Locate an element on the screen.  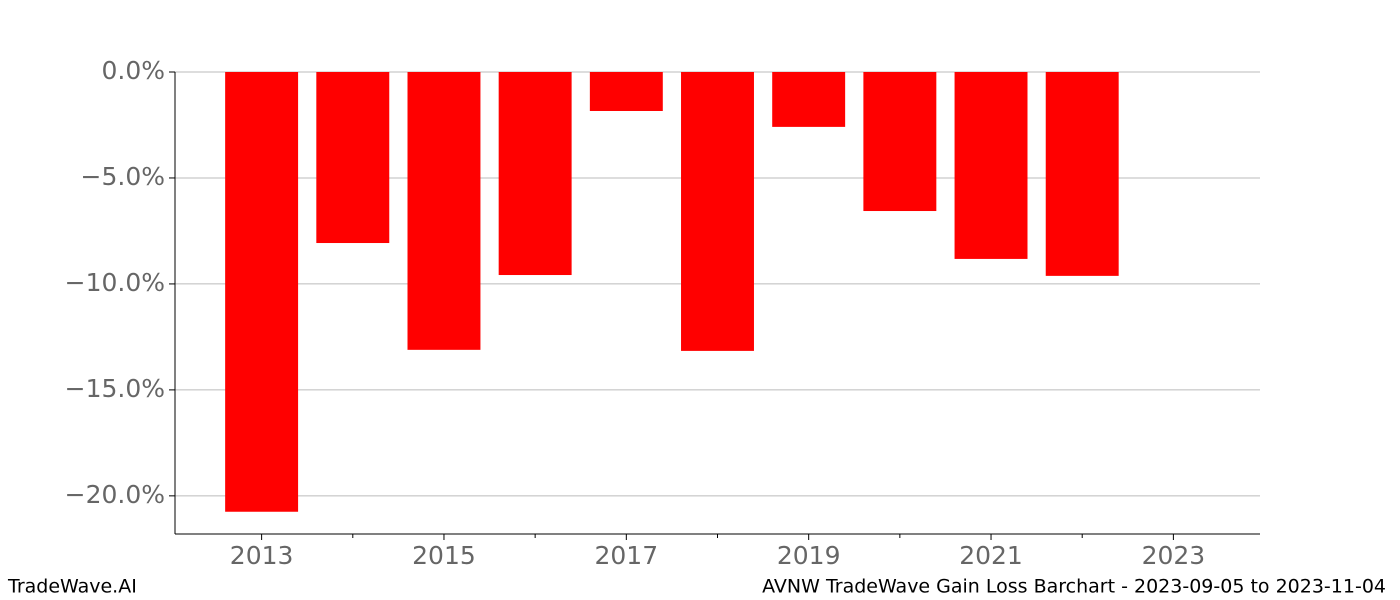
x-tick-label: 2021 is located at coordinates (991, 555).